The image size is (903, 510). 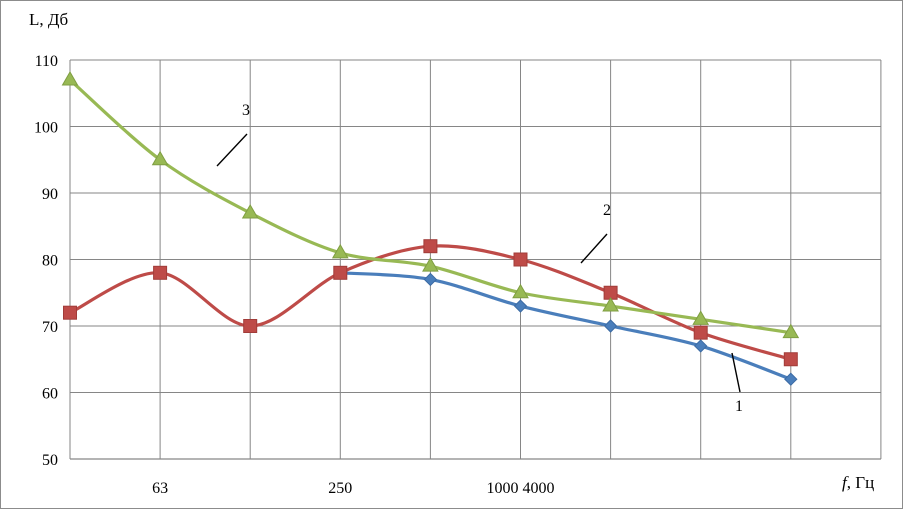 I want to click on series-label-2: 2, so click(x=607, y=210).